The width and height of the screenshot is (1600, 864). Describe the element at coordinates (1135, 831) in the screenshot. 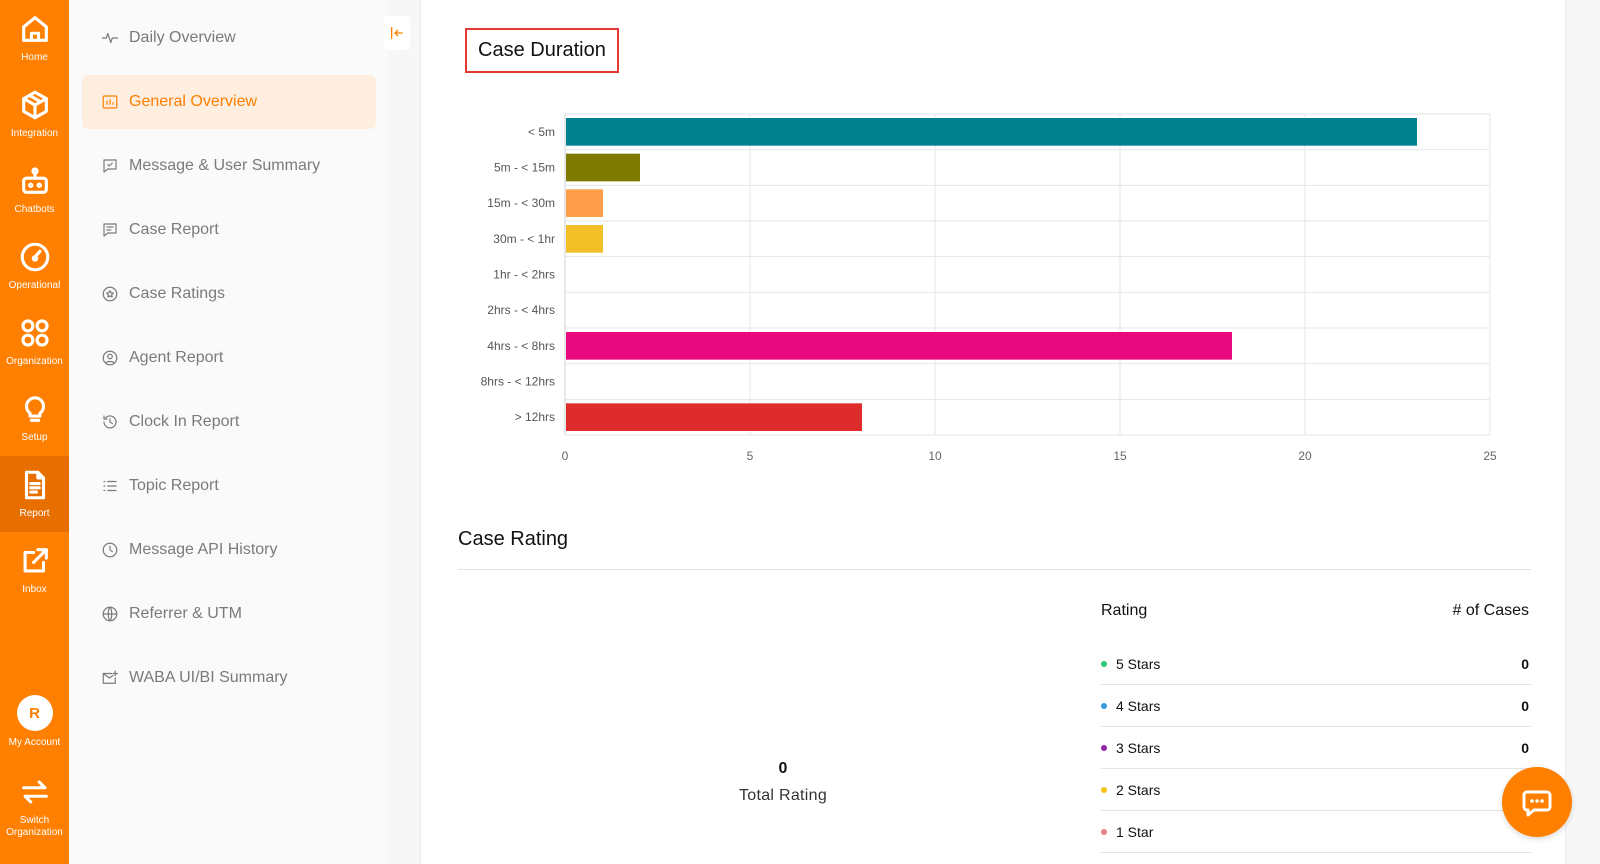

I see `rating-label: 1 Star` at that location.